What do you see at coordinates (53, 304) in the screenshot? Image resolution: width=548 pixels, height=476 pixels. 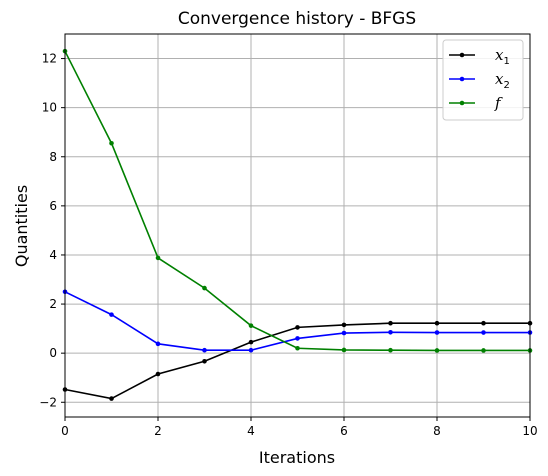 I see `y-tick-label: 2` at bounding box center [53, 304].